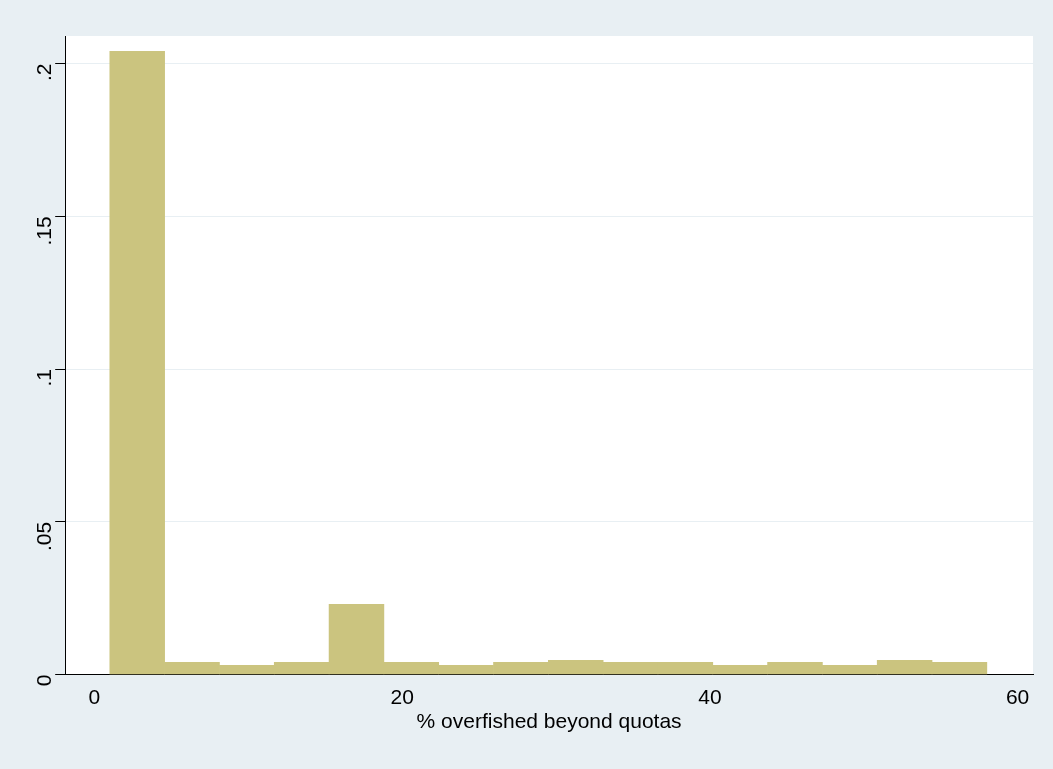 The image size is (1053, 769). Describe the element at coordinates (94, 696) in the screenshot. I see `x-tick-label: 0` at that location.